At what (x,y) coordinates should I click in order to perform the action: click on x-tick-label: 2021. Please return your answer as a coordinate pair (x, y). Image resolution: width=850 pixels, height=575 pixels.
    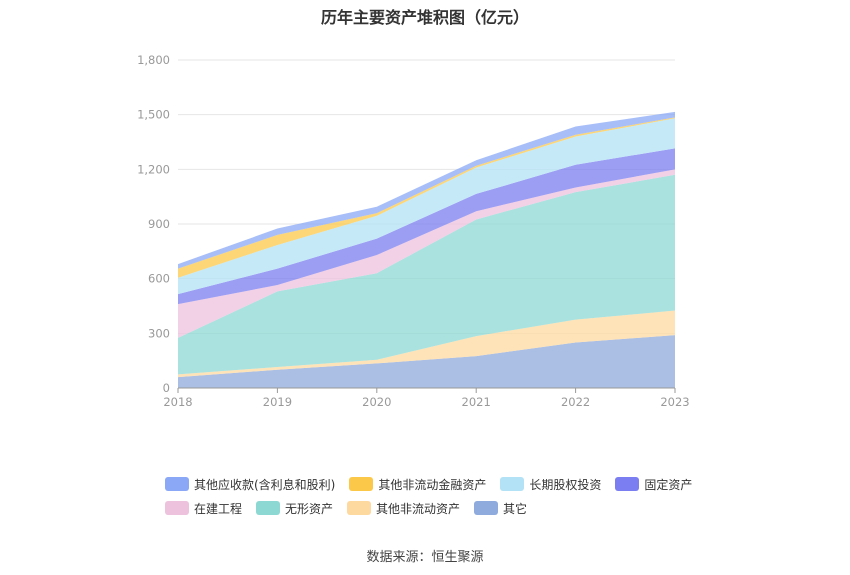
    Looking at the image, I should click on (476, 402).